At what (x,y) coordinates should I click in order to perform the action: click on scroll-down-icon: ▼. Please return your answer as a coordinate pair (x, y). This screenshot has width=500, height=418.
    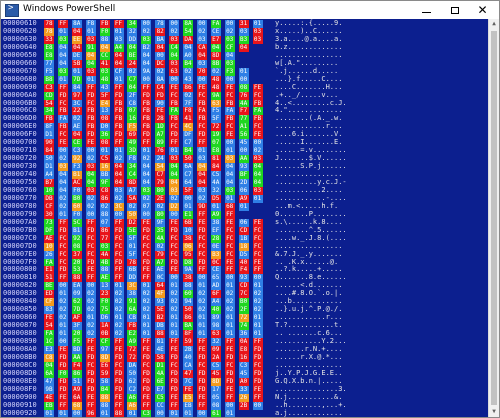
    Looking at the image, I should click on (494, 411).